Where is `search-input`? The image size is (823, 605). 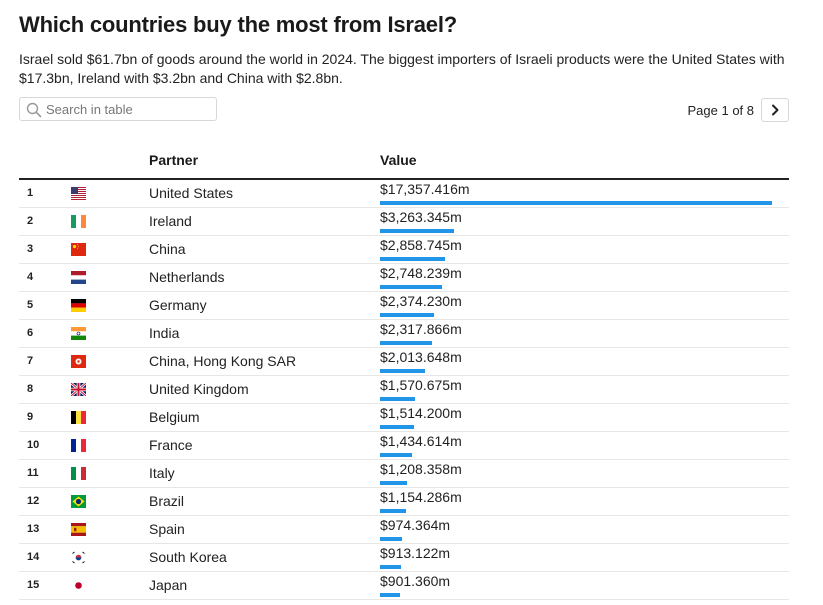 search-input is located at coordinates (128, 109).